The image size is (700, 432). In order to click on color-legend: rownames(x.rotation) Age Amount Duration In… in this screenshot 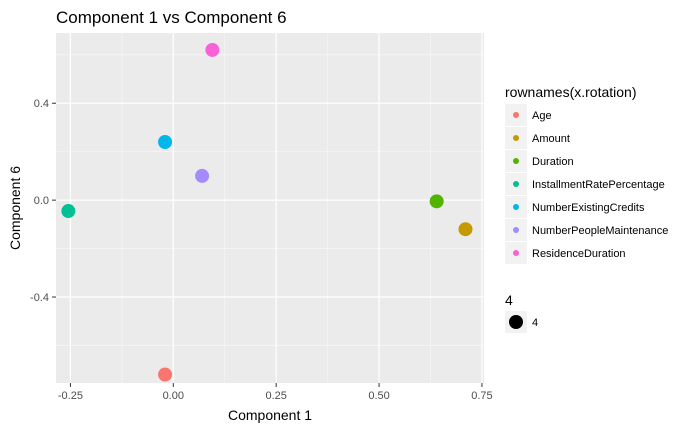, I will do `click(586, 174)`.